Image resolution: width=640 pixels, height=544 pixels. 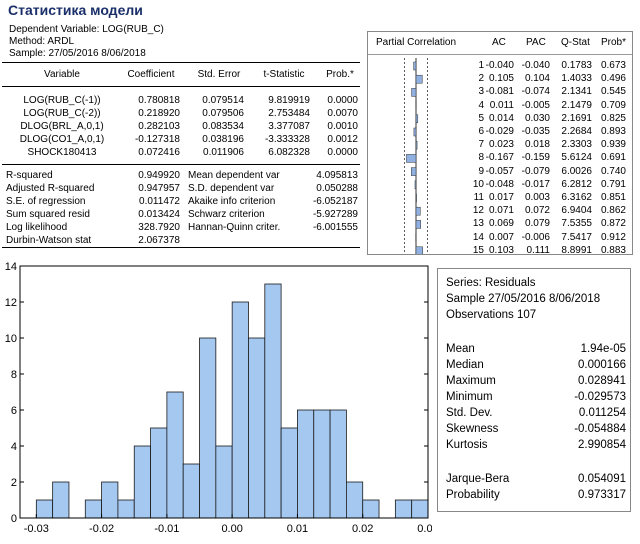 I want to click on correlogram-row: 9 -0.057 -0.079 6.0026 0.740, so click(x=500, y=172).